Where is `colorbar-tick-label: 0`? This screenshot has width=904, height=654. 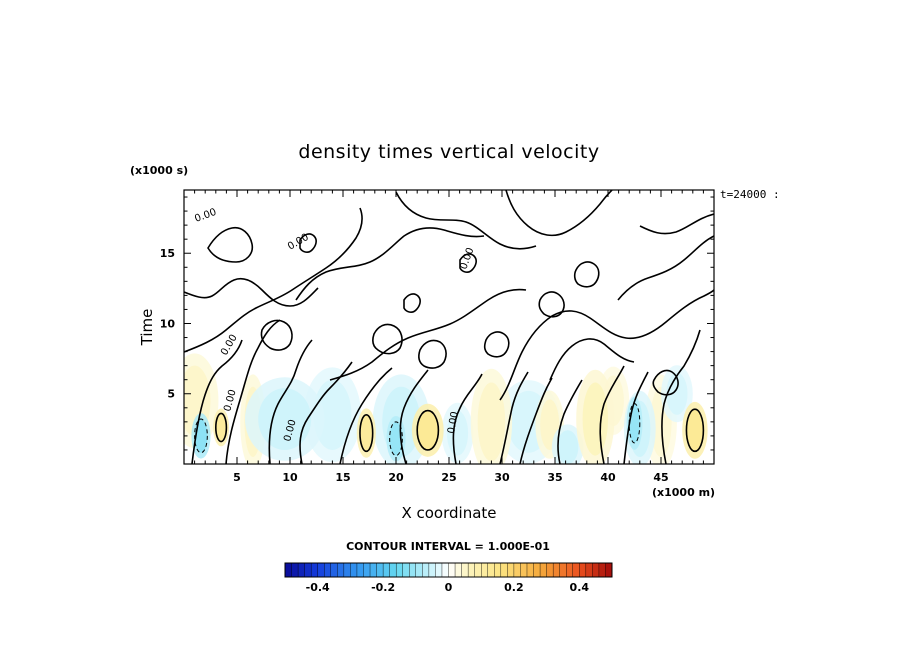
colorbar-tick-label: 0 is located at coordinates (449, 587).